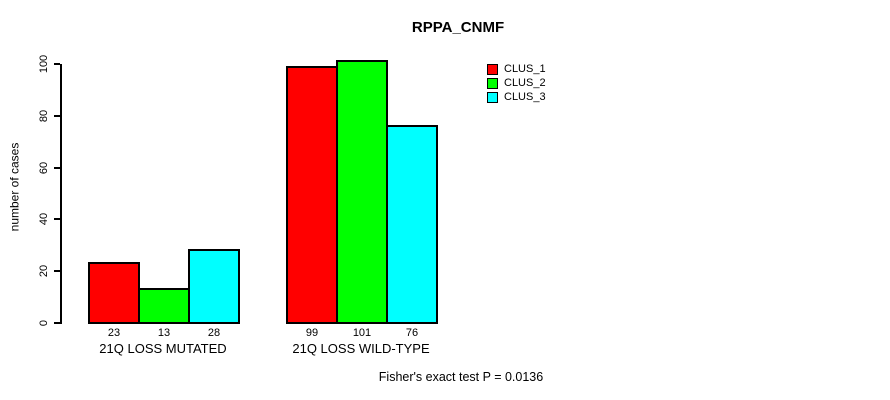  What do you see at coordinates (525, 69) in the screenshot?
I see `legend-label-clus-1: CLUS_1` at bounding box center [525, 69].